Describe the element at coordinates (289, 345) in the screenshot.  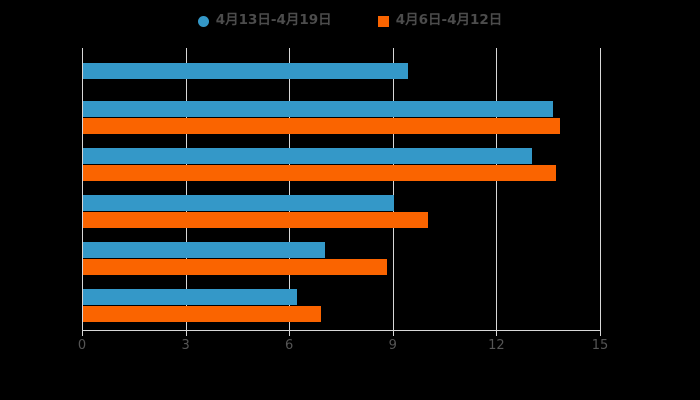
I see `x-tick-label: 6` at that location.